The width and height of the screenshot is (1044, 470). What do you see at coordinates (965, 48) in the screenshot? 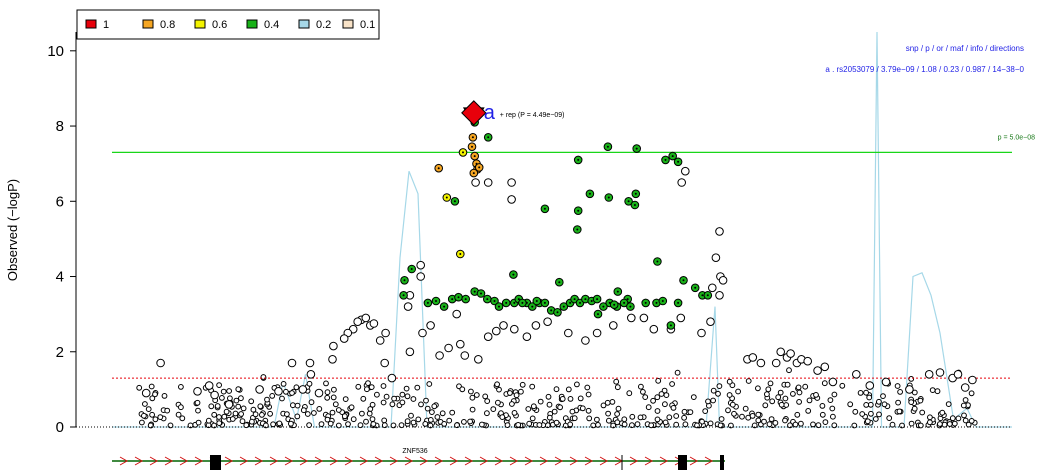
I see `info-header: snp / p / or / maf / info / directions` at bounding box center [965, 48].